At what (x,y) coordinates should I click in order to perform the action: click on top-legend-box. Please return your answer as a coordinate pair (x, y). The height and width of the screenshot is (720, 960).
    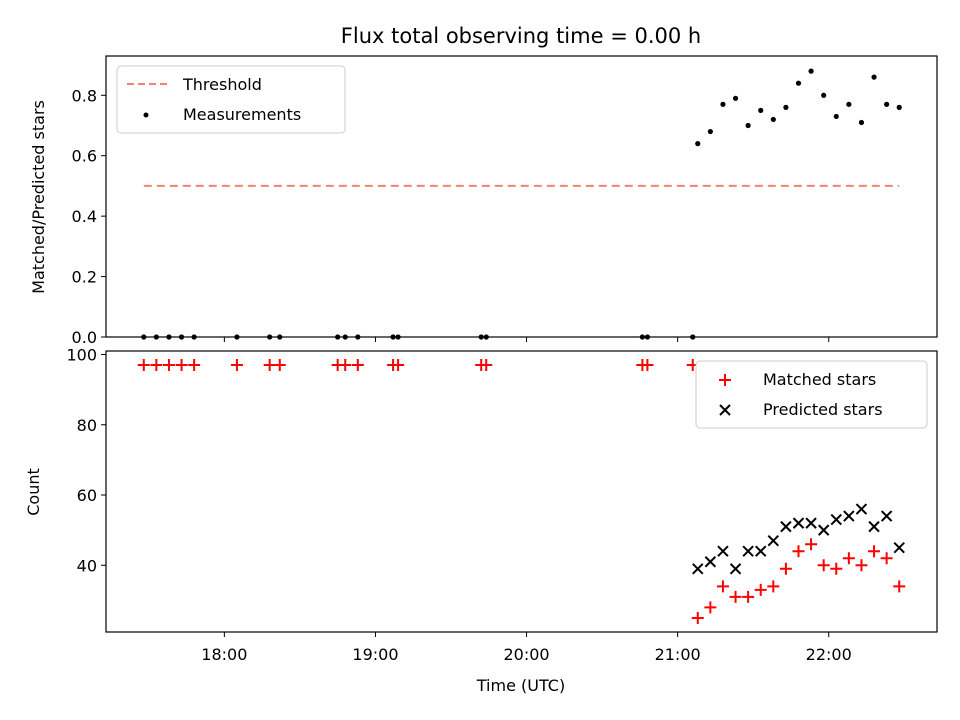
    Looking at the image, I should click on (231, 99).